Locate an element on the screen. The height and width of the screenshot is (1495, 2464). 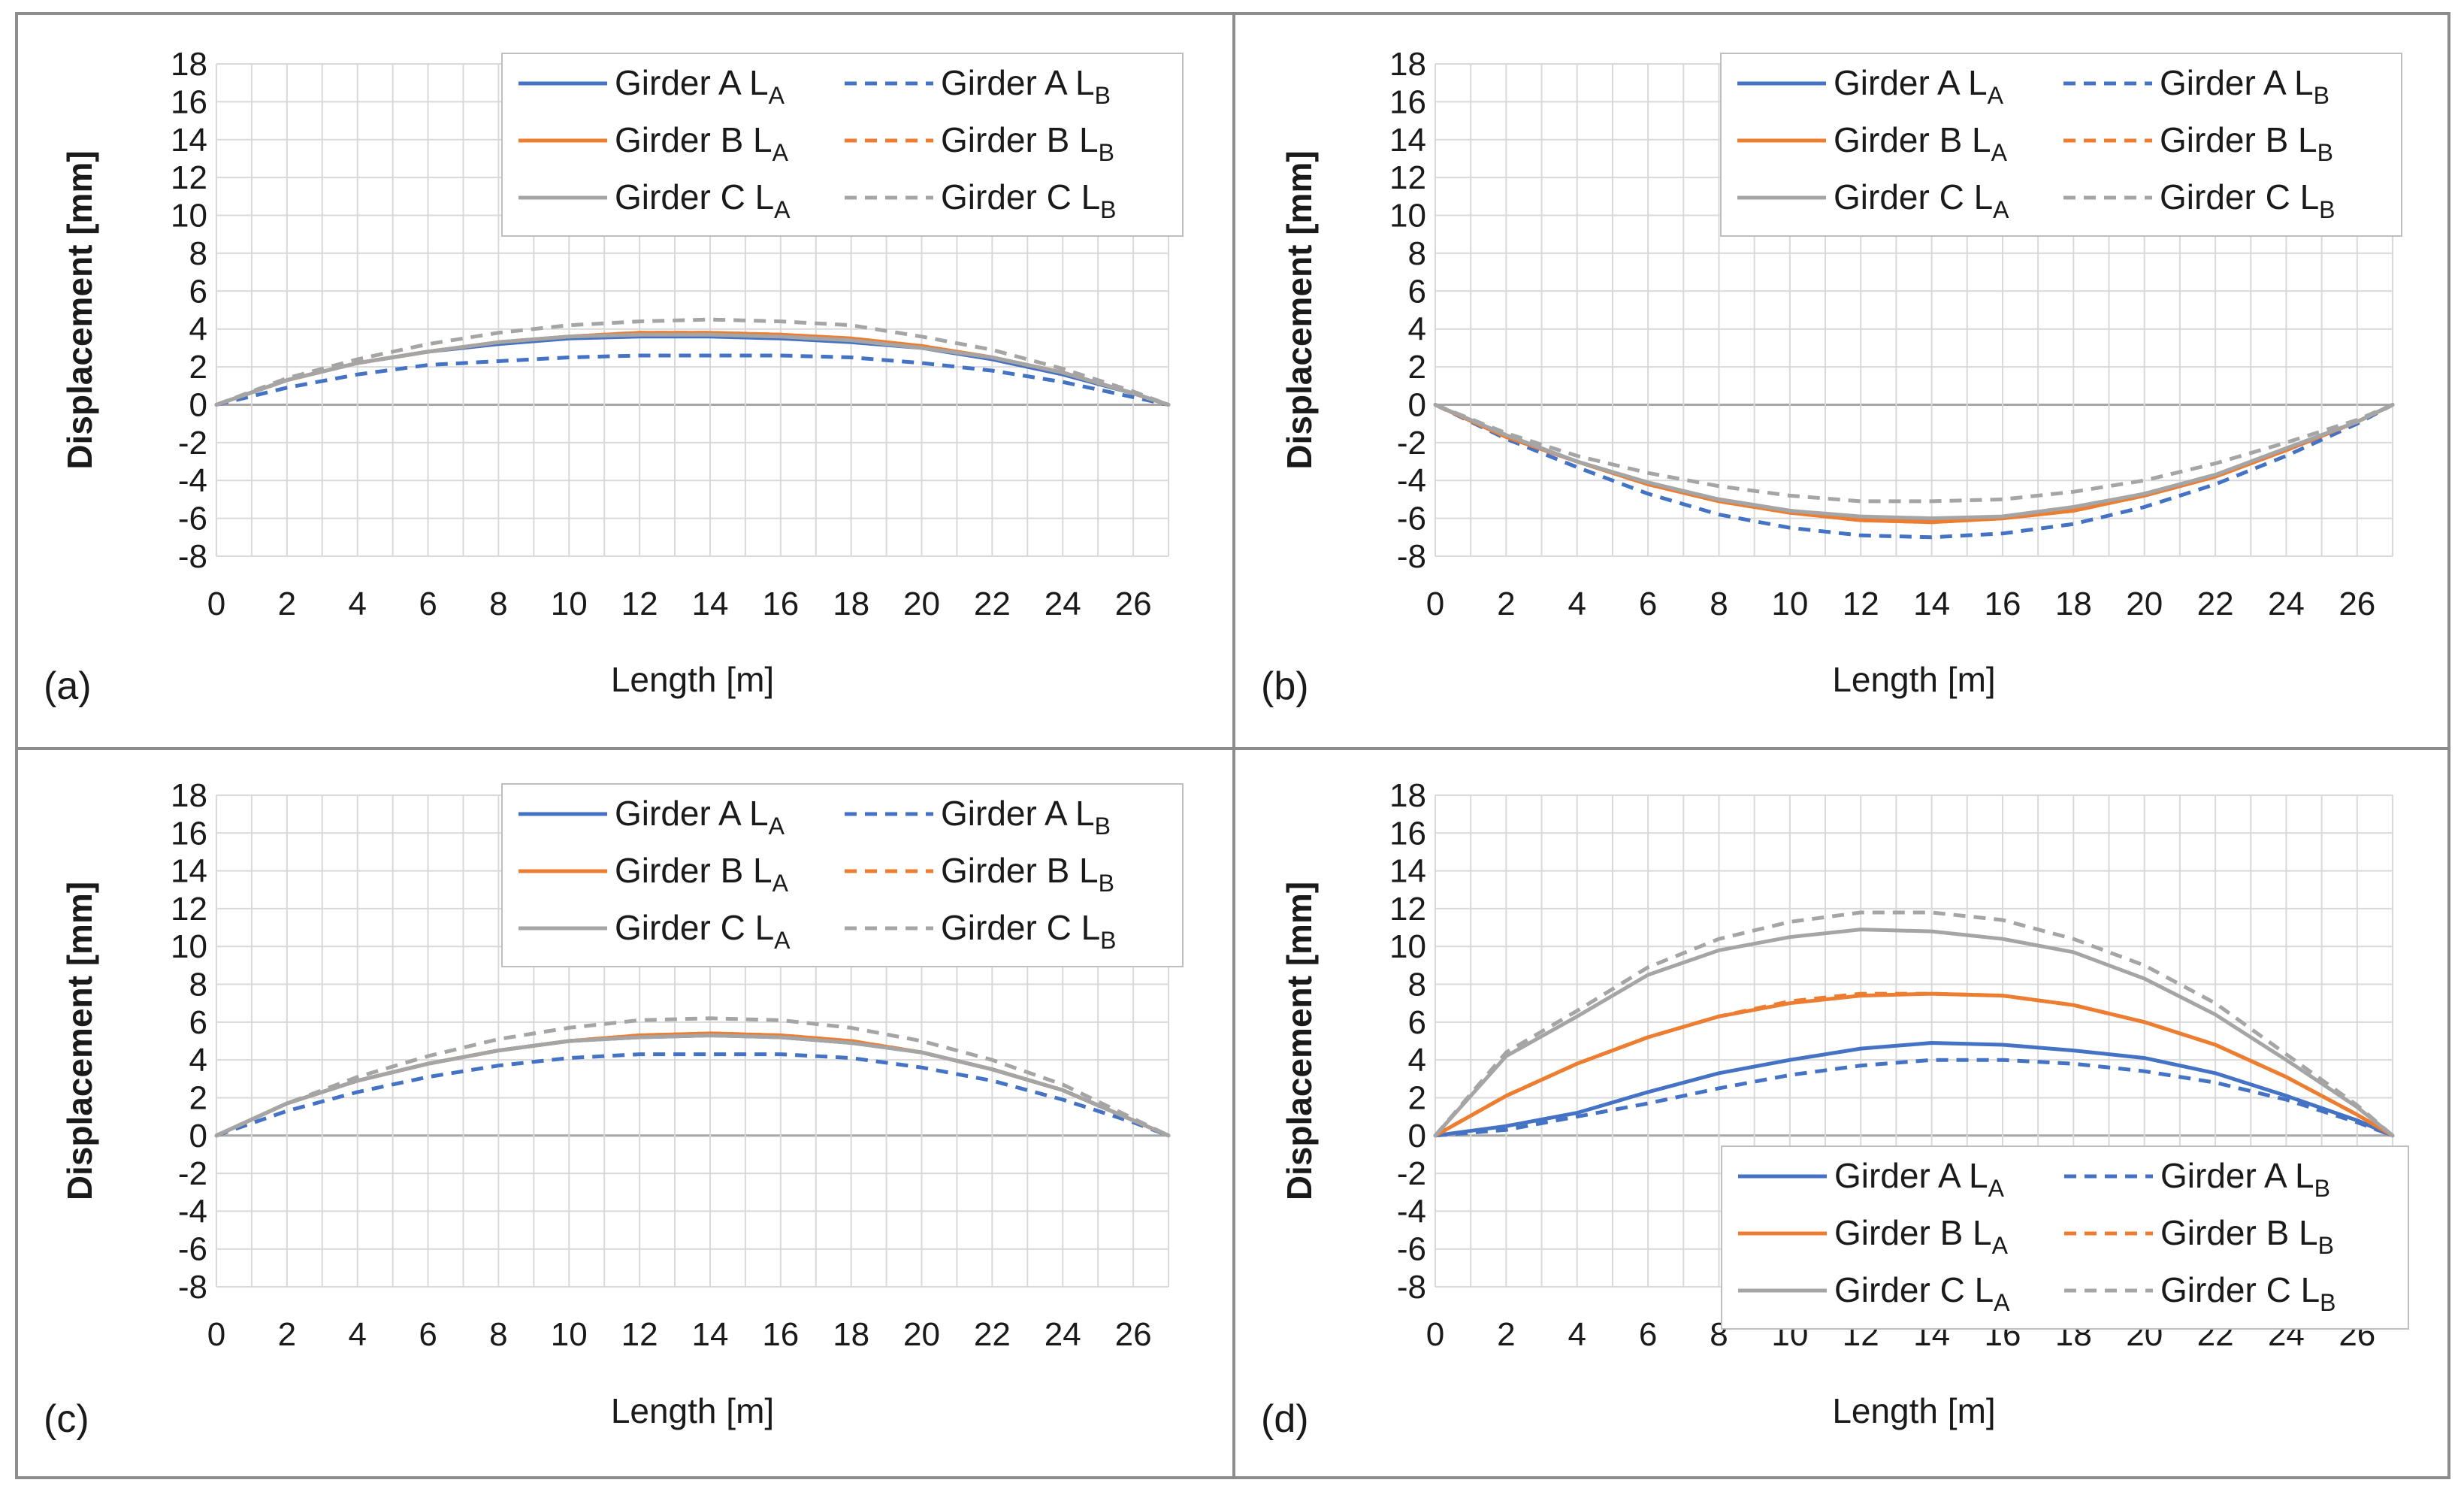
y-axis-title: Displacement [mm] is located at coordinates (79, 1041).